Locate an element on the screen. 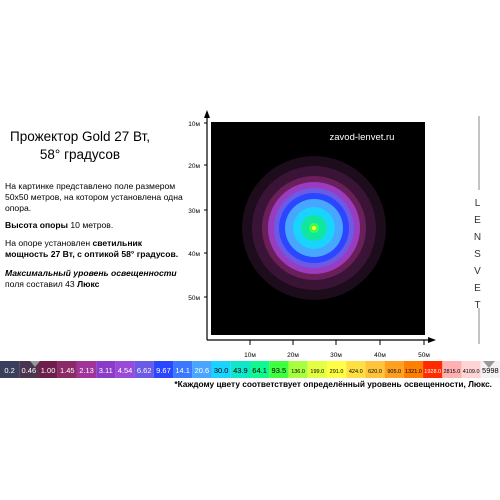 This screenshot has width=500, height=500. scale-label: 1.00 is located at coordinates (48, 370).